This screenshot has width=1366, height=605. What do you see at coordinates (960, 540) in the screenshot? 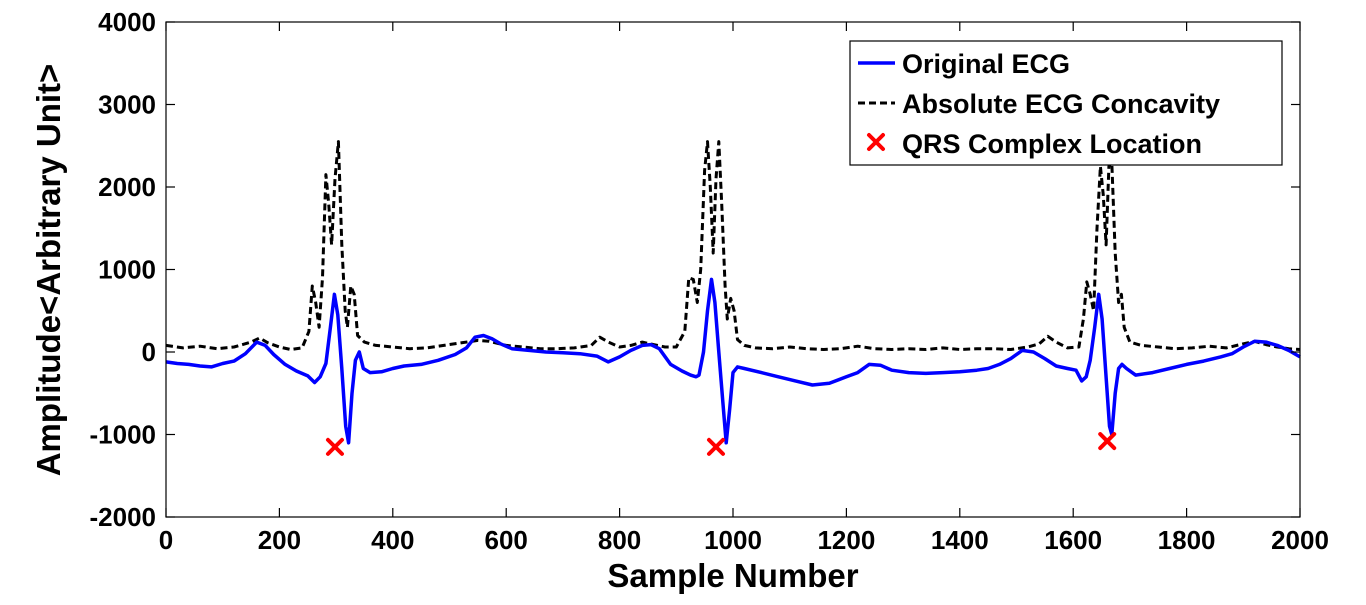
I see `x-tick-label: 1400` at bounding box center [960, 540].